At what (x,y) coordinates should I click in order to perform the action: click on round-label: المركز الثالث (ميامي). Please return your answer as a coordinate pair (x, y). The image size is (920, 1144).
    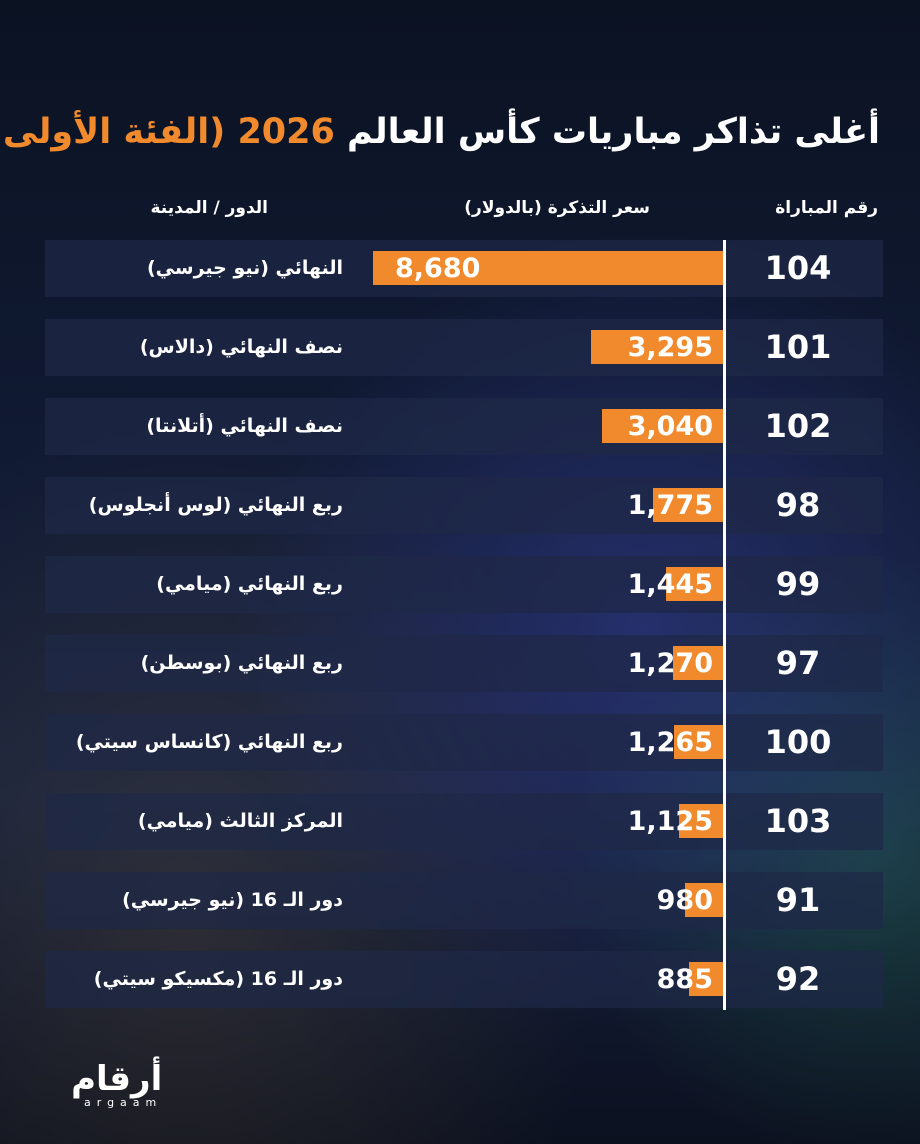
    Looking at the image, I should click on (240, 821).